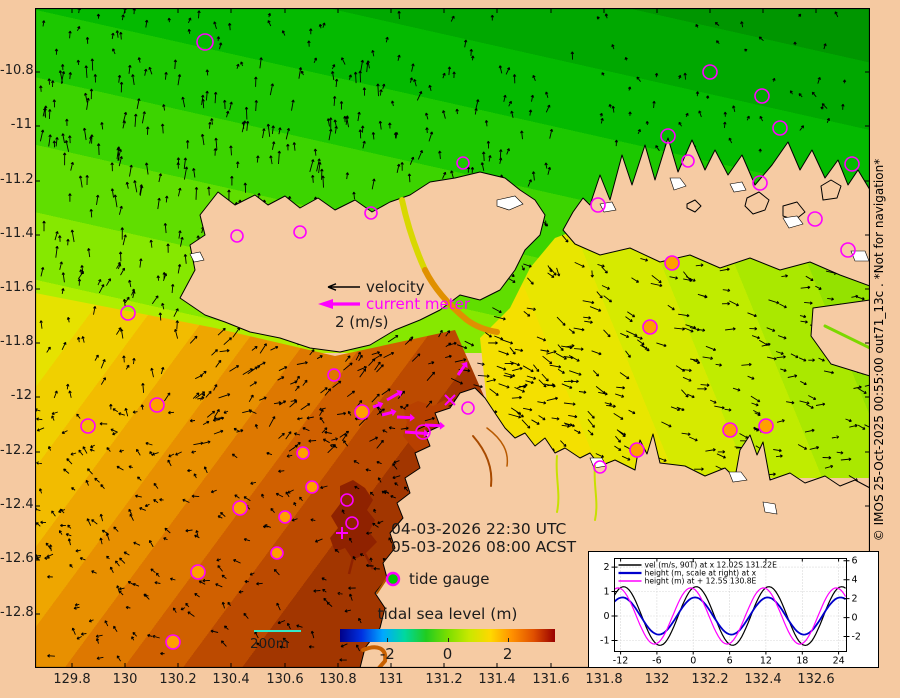 This screenshot has width=900, height=698. Describe the element at coordinates (855, 618) in the screenshot. I see `inset-right-tick-label: 0` at that location.